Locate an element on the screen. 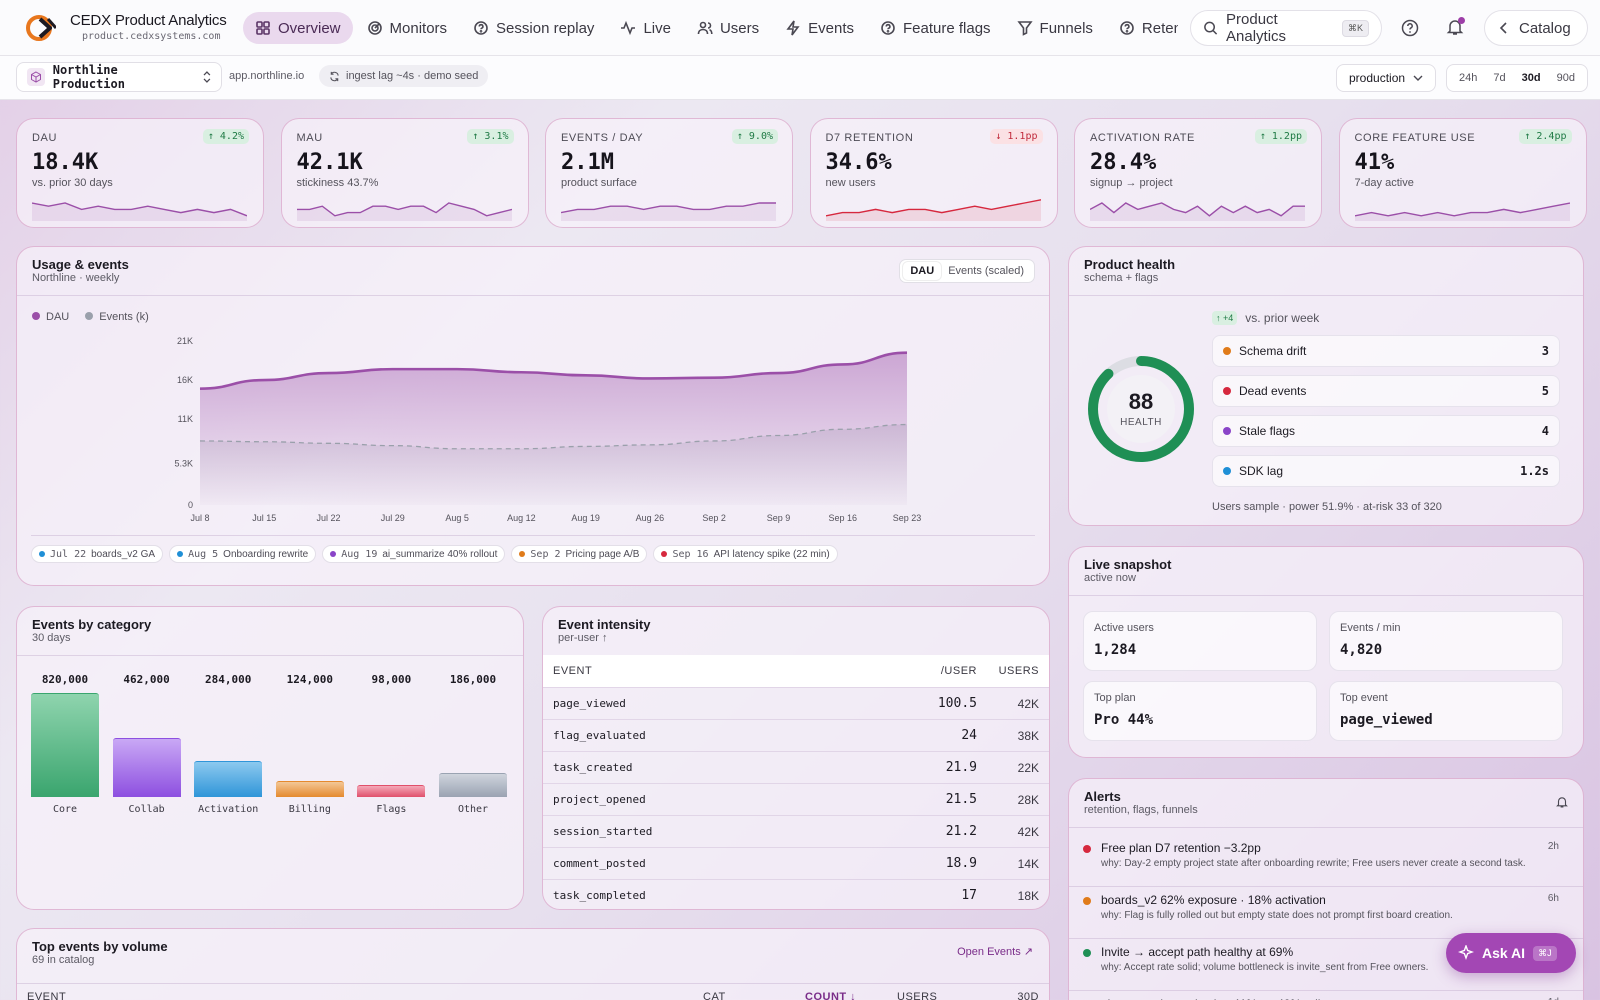 The width and height of the screenshot is (1600, 1000). grid-icon is located at coordinates (263, 28).